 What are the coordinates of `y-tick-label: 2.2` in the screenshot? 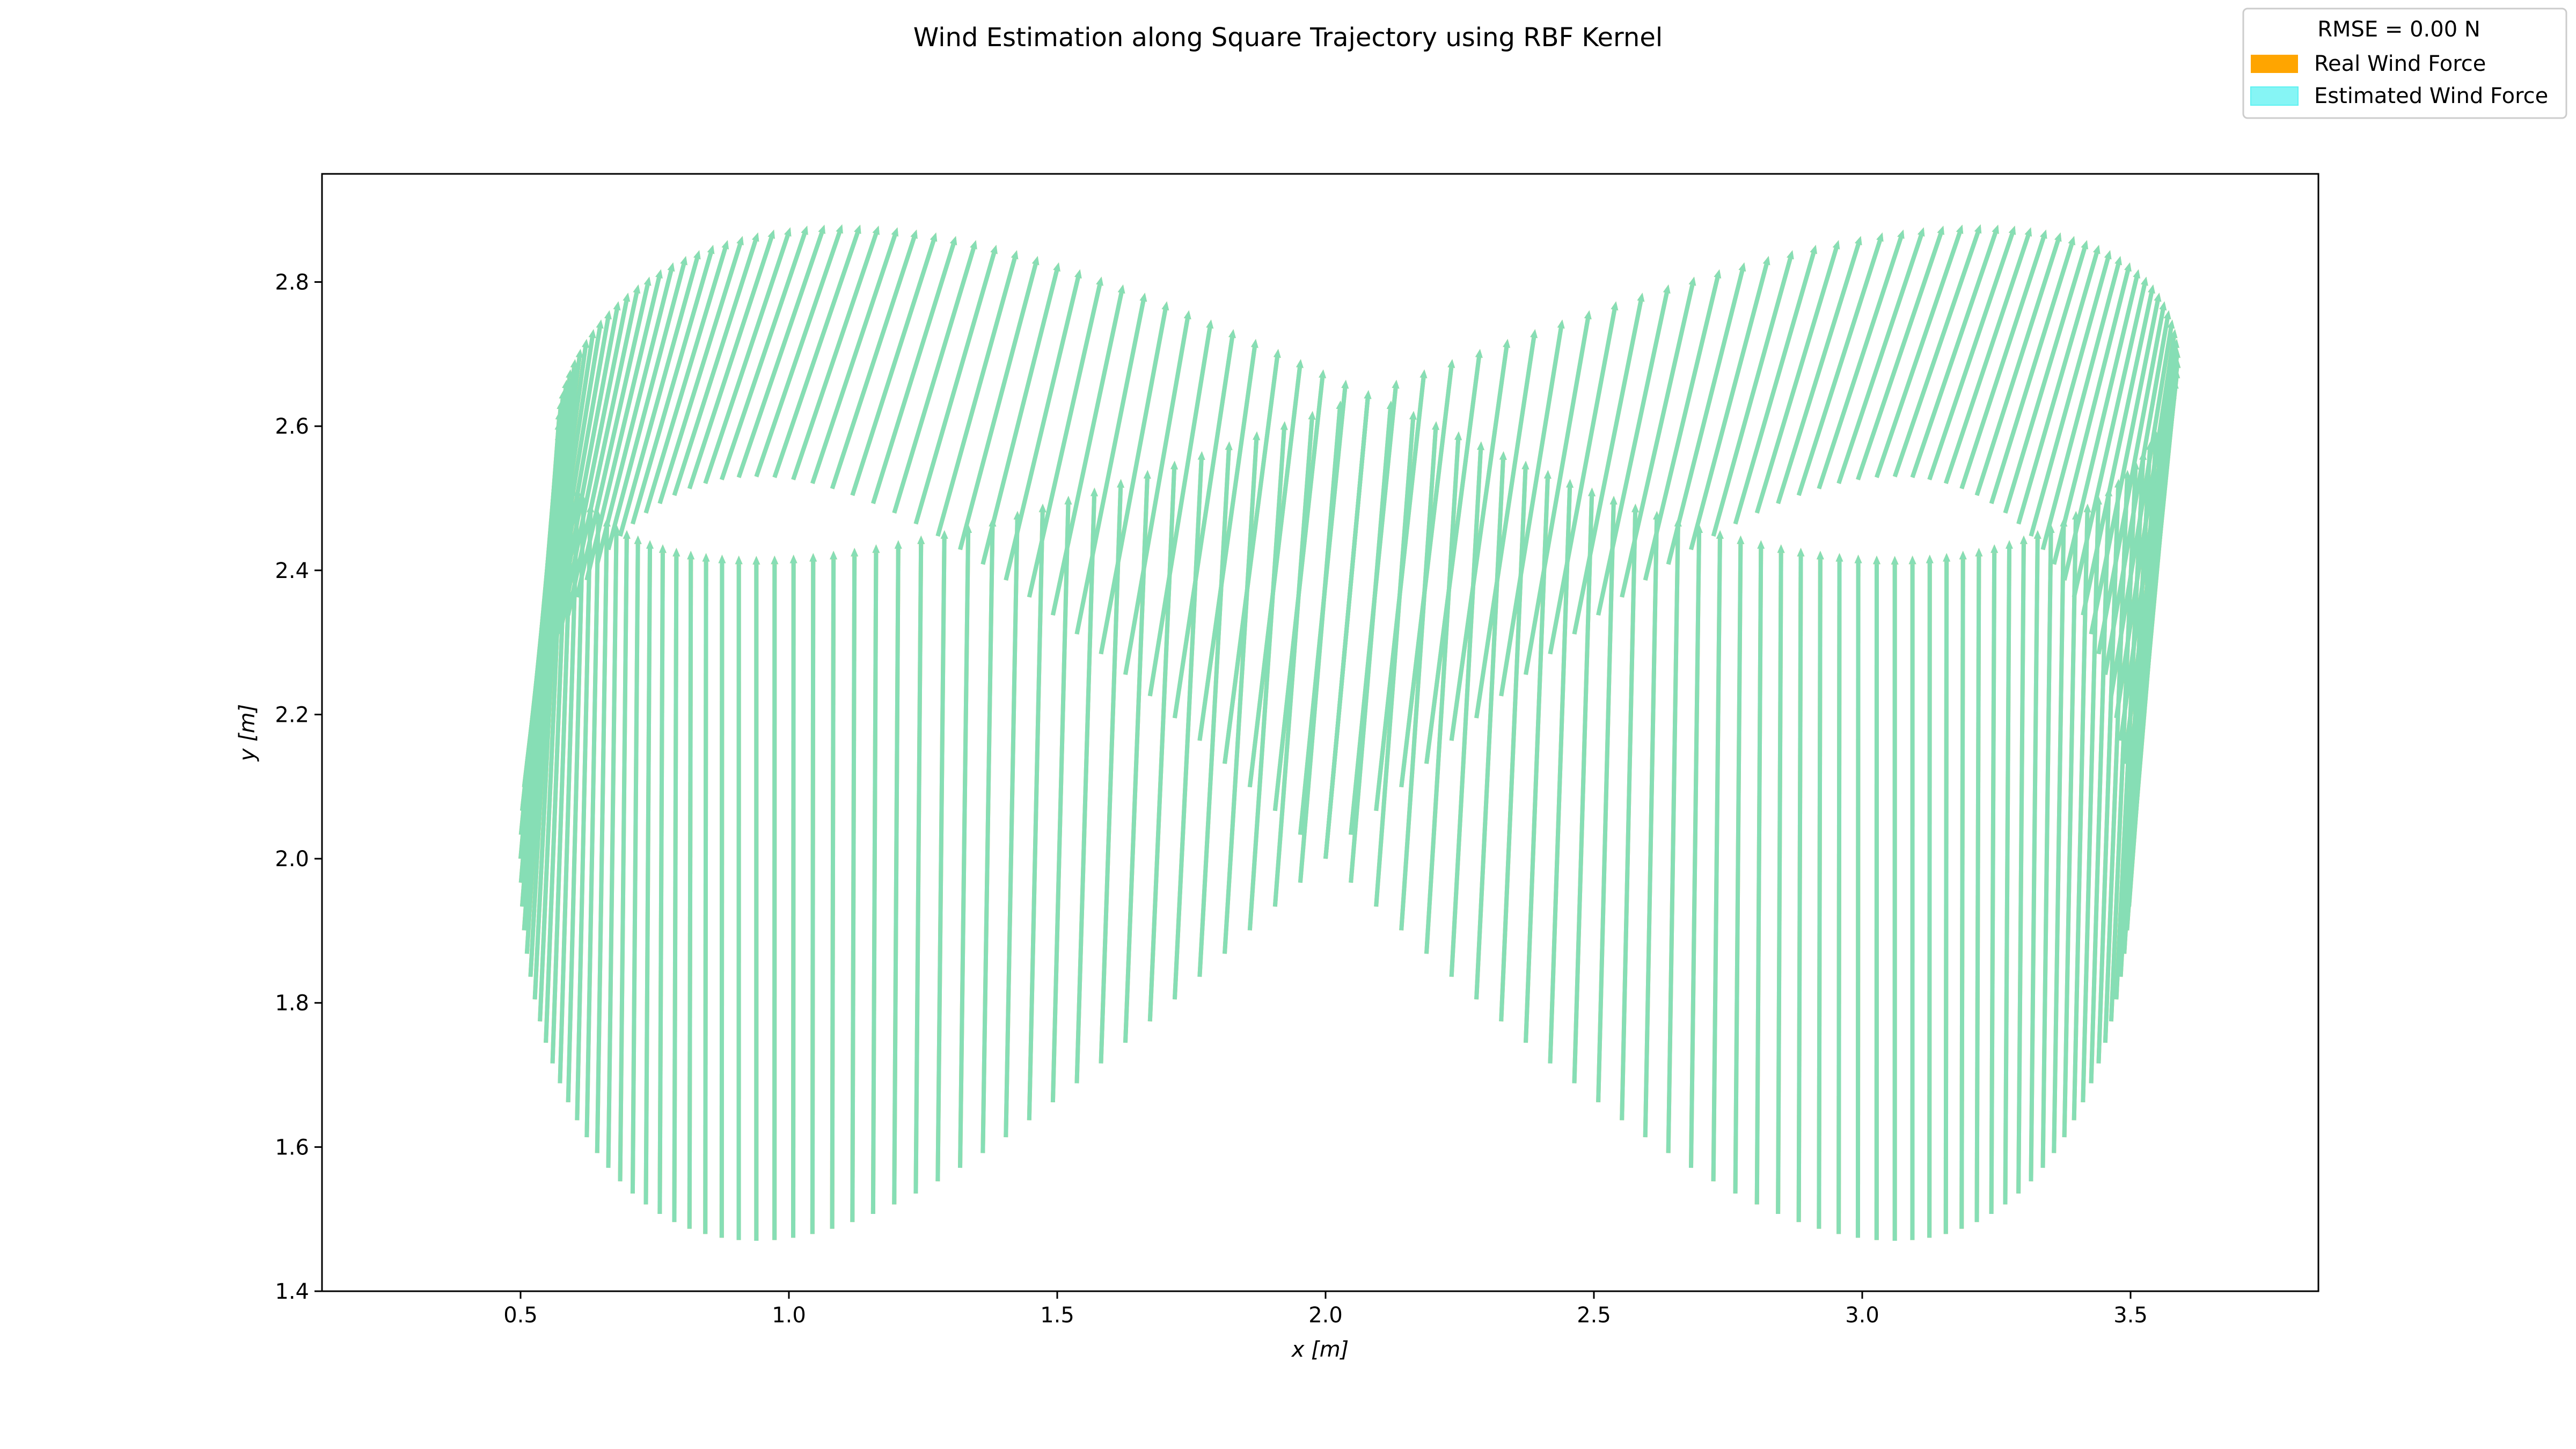 It's located at (292, 714).